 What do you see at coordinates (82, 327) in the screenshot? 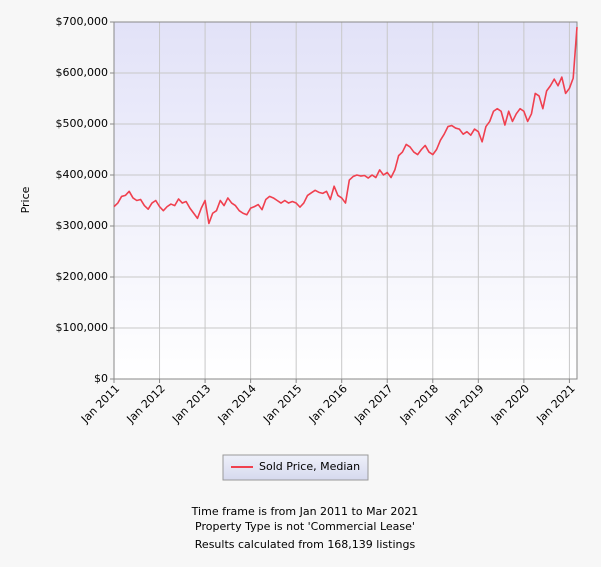
I see `y-tick-label: $100,000` at bounding box center [82, 327].